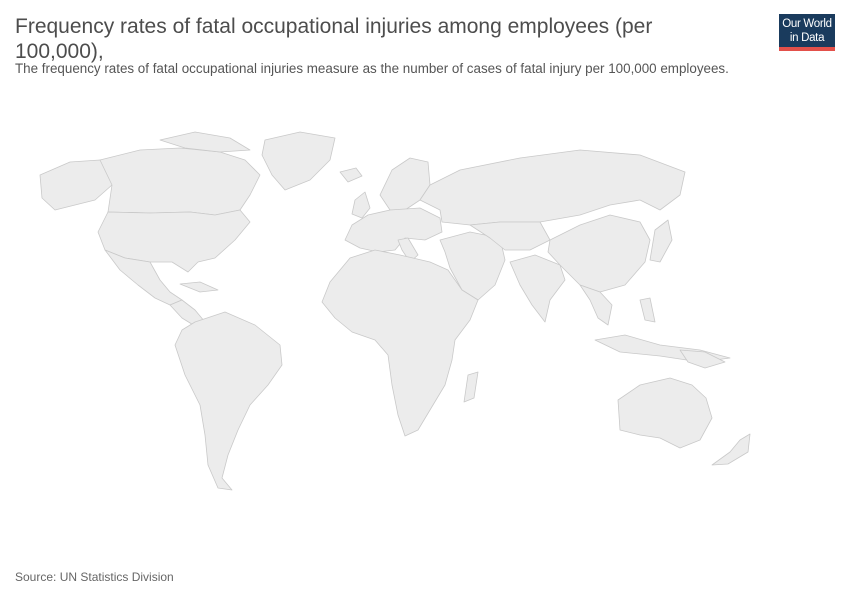  Describe the element at coordinates (199, 287) in the screenshot. I see `region-cuba` at that location.